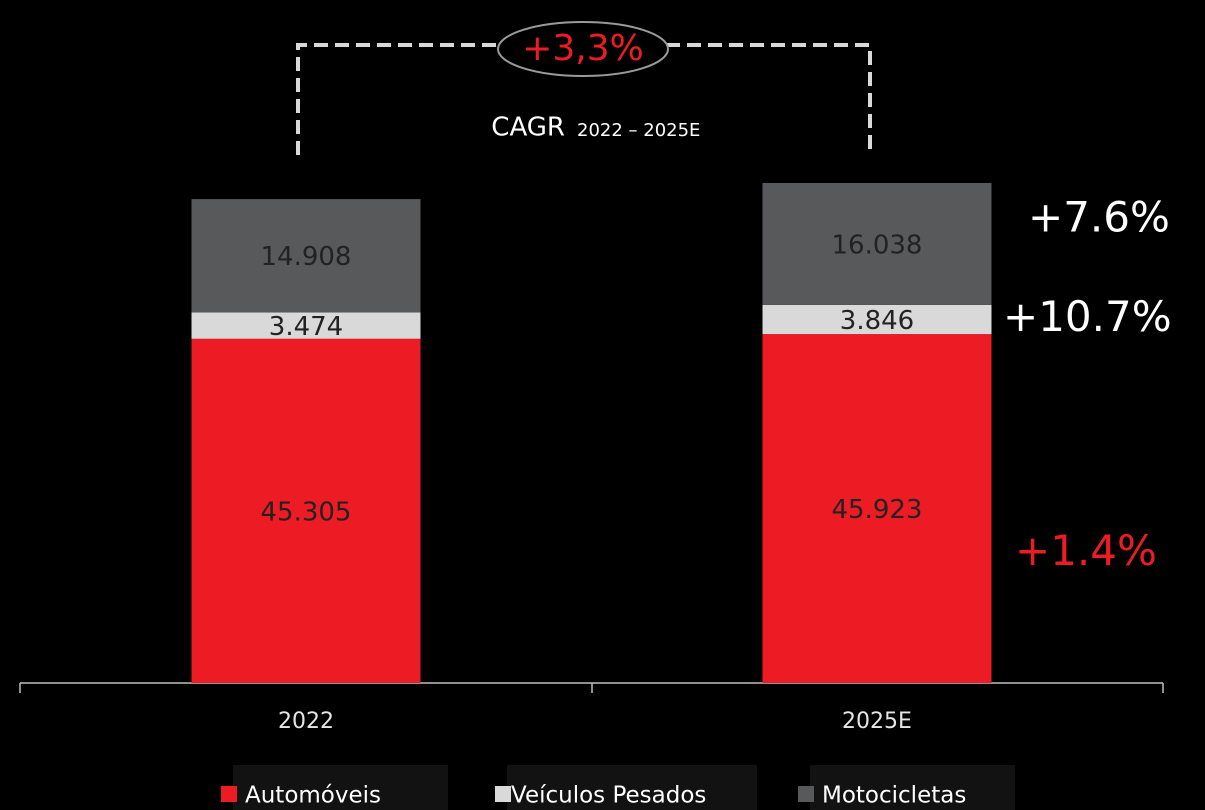 Image resolution: width=1205 pixels, height=810 pixels. Describe the element at coordinates (1086, 550) in the screenshot. I see `growth-label: +1.4%` at that location.